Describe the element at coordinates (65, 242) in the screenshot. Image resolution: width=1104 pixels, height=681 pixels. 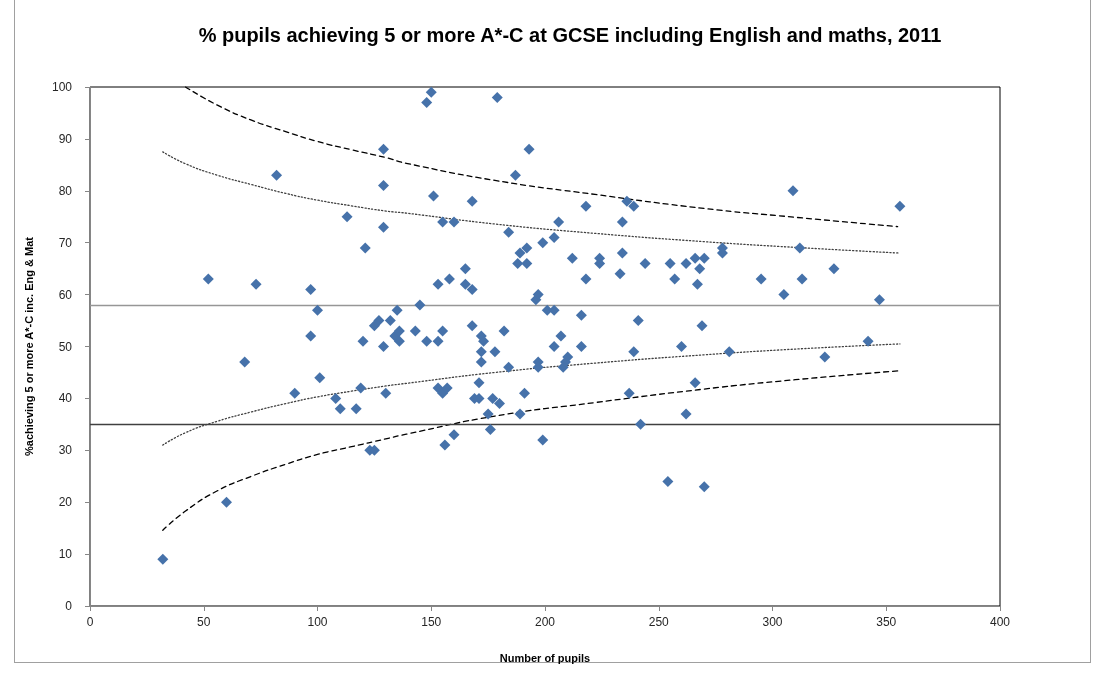
I see `y-tick-label: 70` at that location.